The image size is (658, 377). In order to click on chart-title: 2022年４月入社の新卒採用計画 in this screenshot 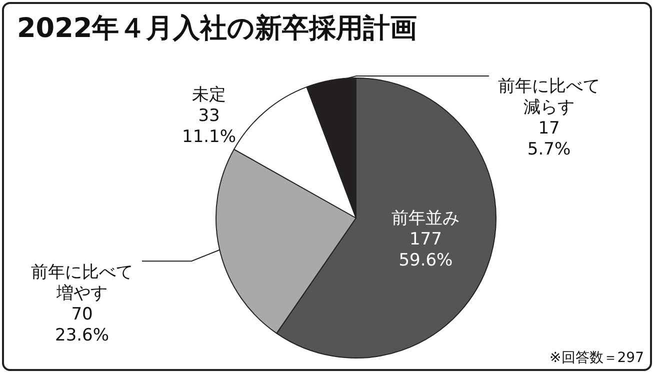, I will do `click(217, 28)`.